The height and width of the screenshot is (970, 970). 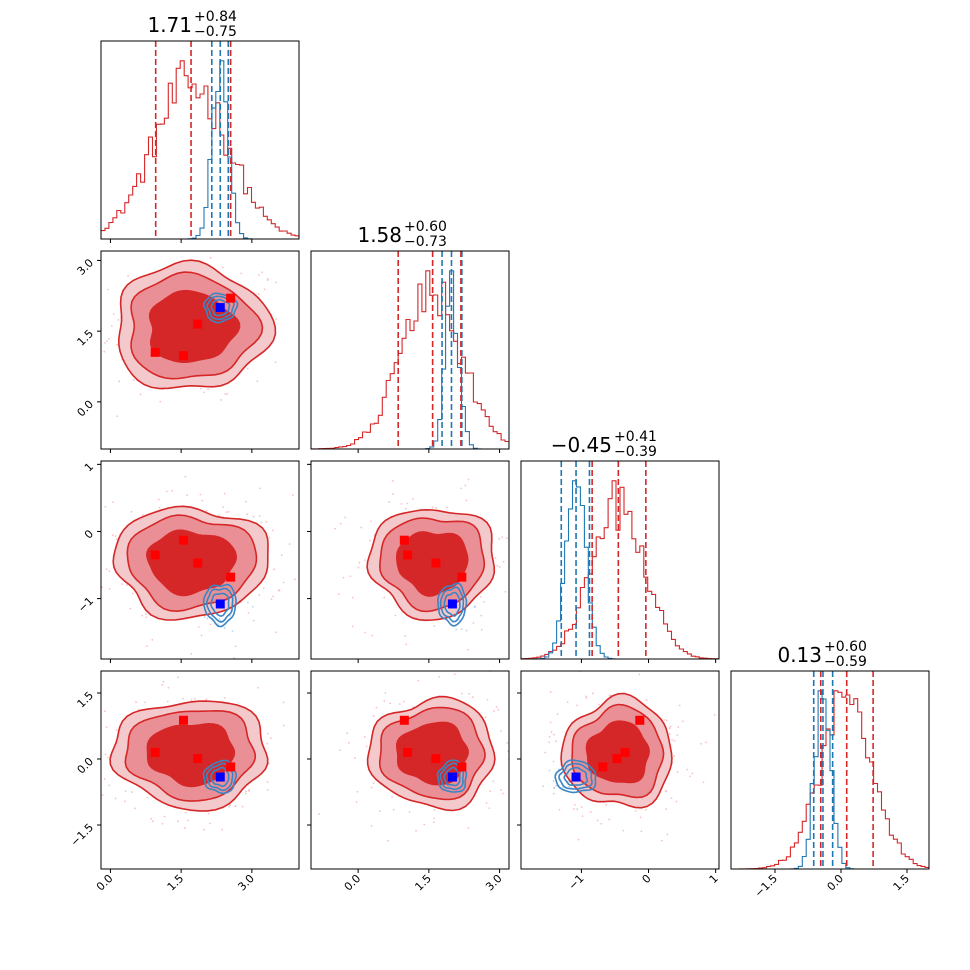 What do you see at coordinates (576, 882) in the screenshot?
I see `x-tick-label: −1` at bounding box center [576, 882].